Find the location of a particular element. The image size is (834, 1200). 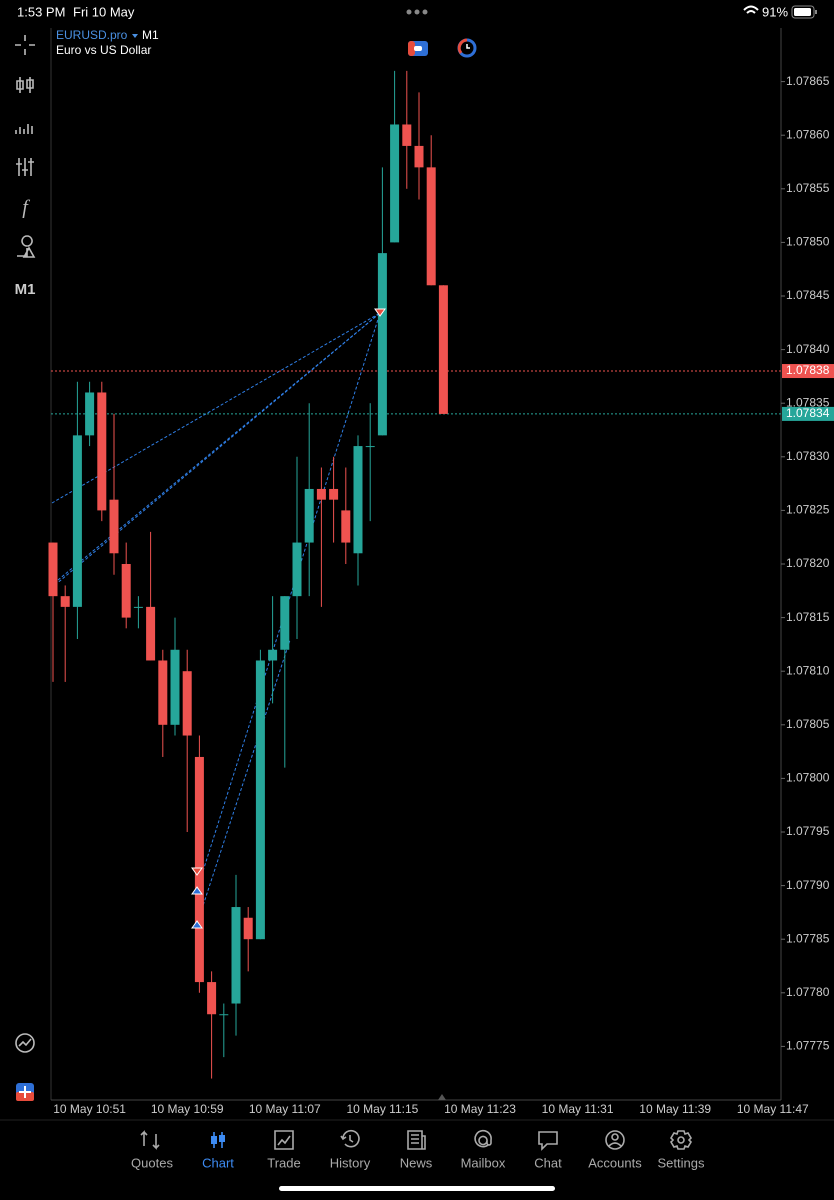

symbol-name: EURUSD.pro is located at coordinates (92, 35).